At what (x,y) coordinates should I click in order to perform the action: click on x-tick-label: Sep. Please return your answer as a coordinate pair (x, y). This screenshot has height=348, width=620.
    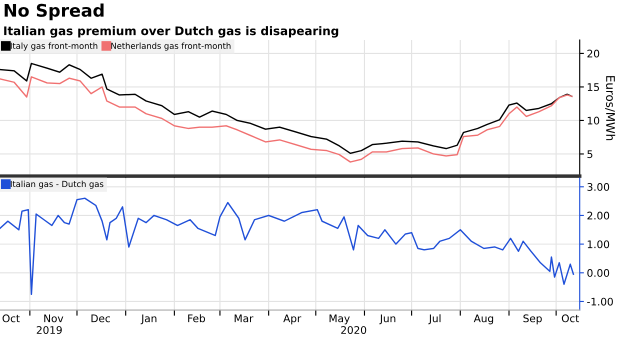
    Looking at the image, I should click on (532, 319).